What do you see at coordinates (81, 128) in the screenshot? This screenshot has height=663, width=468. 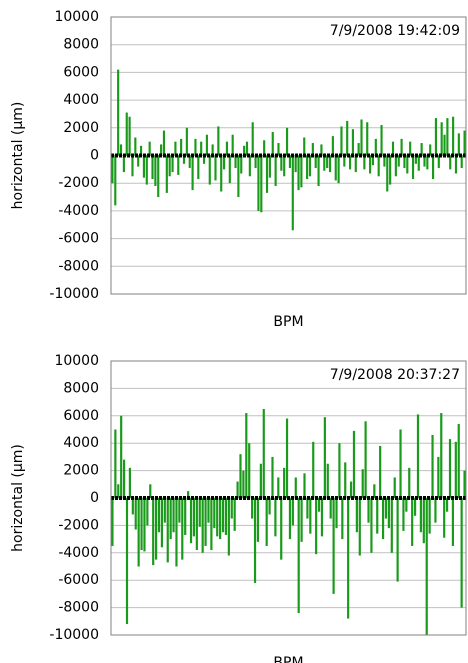 I see `y-tick-label: 2000` at bounding box center [81, 128].